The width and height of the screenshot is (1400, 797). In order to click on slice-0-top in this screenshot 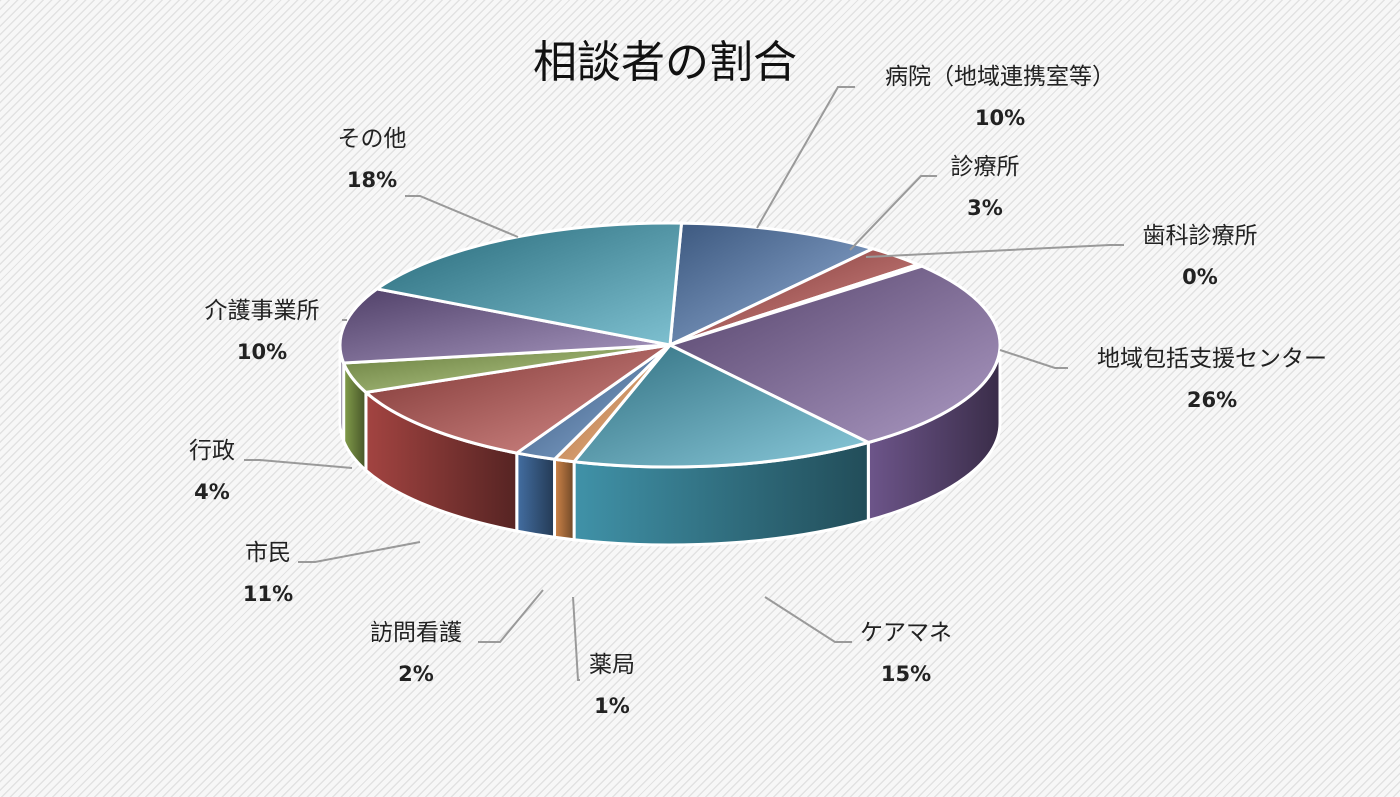, I will do `click(771, 284)`.